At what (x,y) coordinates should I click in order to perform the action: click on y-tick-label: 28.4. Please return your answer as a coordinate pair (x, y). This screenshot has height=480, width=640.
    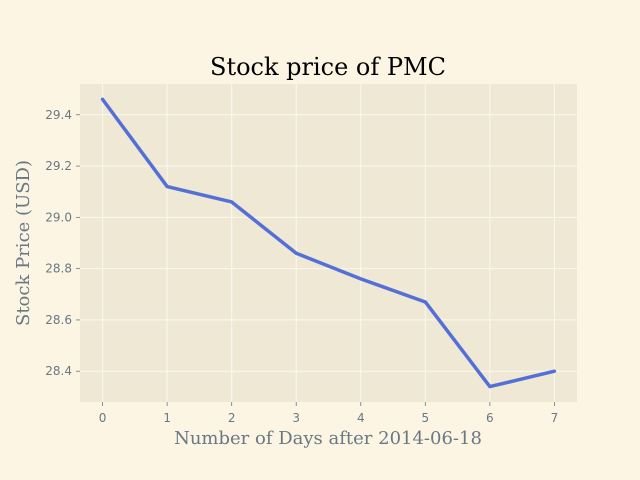
    Looking at the image, I should click on (58, 371).